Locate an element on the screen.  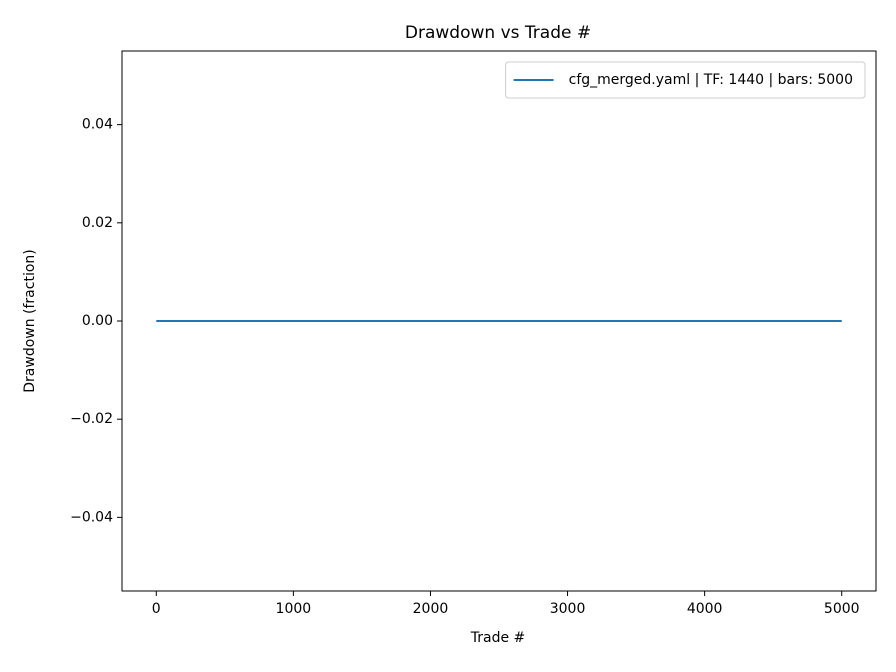
x-tick-label: 2000 is located at coordinates (431, 609).